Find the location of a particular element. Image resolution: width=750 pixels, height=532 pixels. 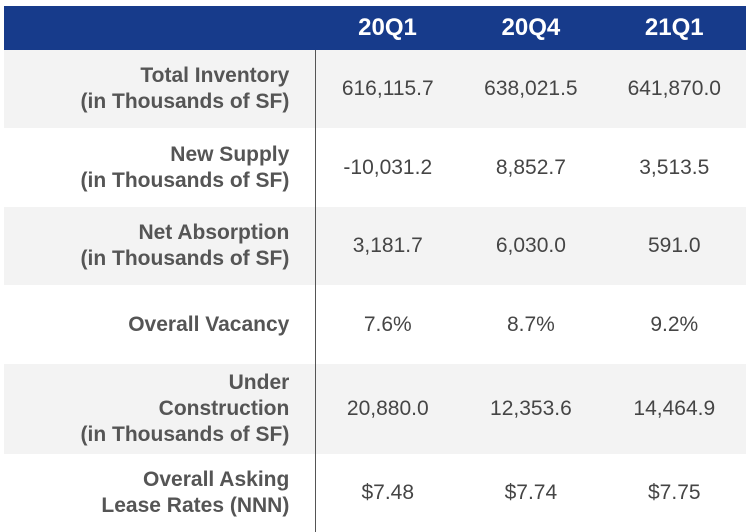

row-label-total-inventory: Total Inventory (in Thousands of SF) is located at coordinates (160, 89).